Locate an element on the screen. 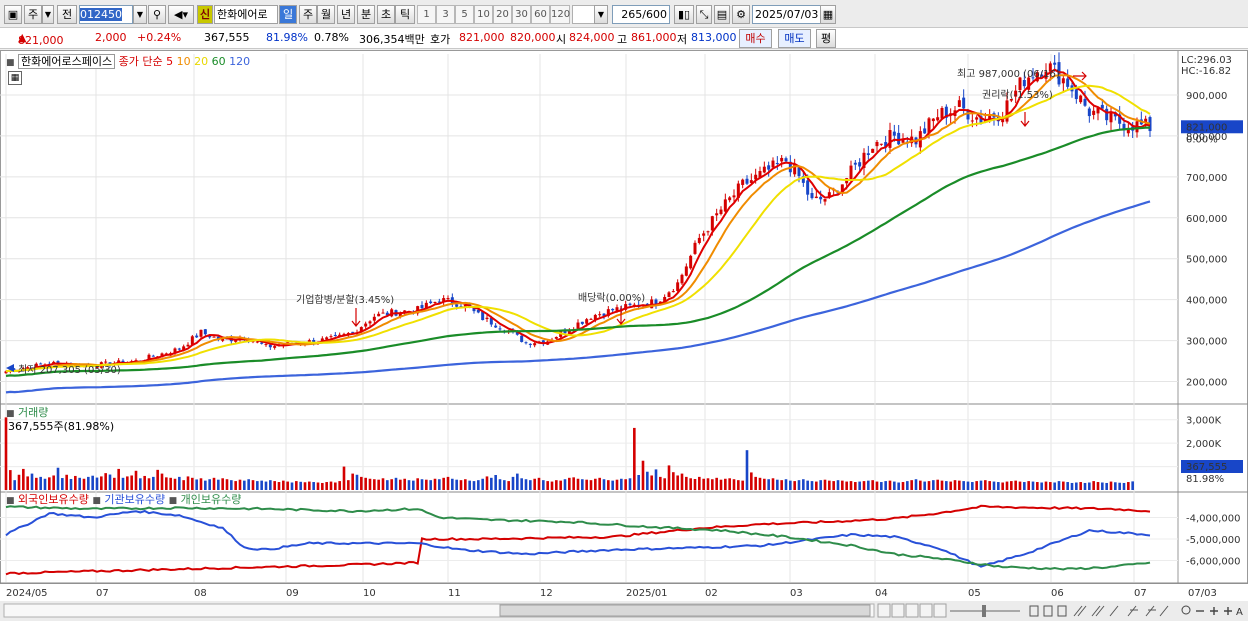 Image resolution: width=1248 pixels, height=621 pixels. window-icon: ▣ is located at coordinates (13, 14).